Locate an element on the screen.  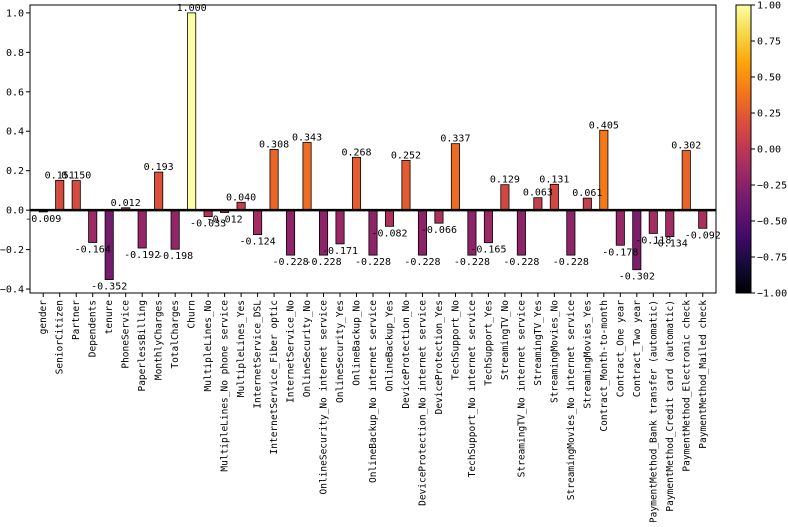
category-label: MultipleLines_Yes is located at coordinates (241, 348).